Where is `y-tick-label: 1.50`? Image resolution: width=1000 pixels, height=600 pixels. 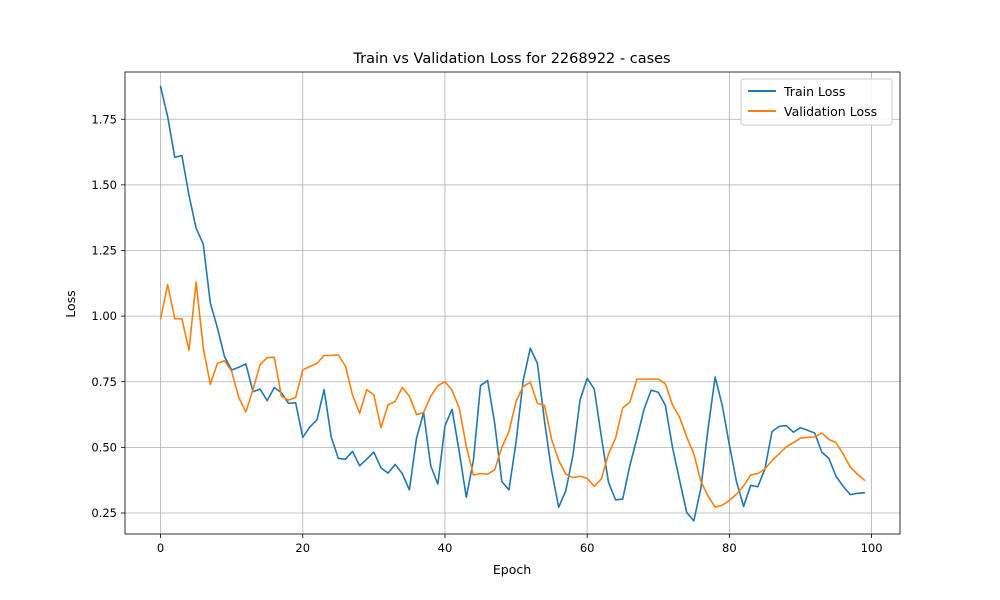 y-tick-label: 1.50 is located at coordinates (104, 185).